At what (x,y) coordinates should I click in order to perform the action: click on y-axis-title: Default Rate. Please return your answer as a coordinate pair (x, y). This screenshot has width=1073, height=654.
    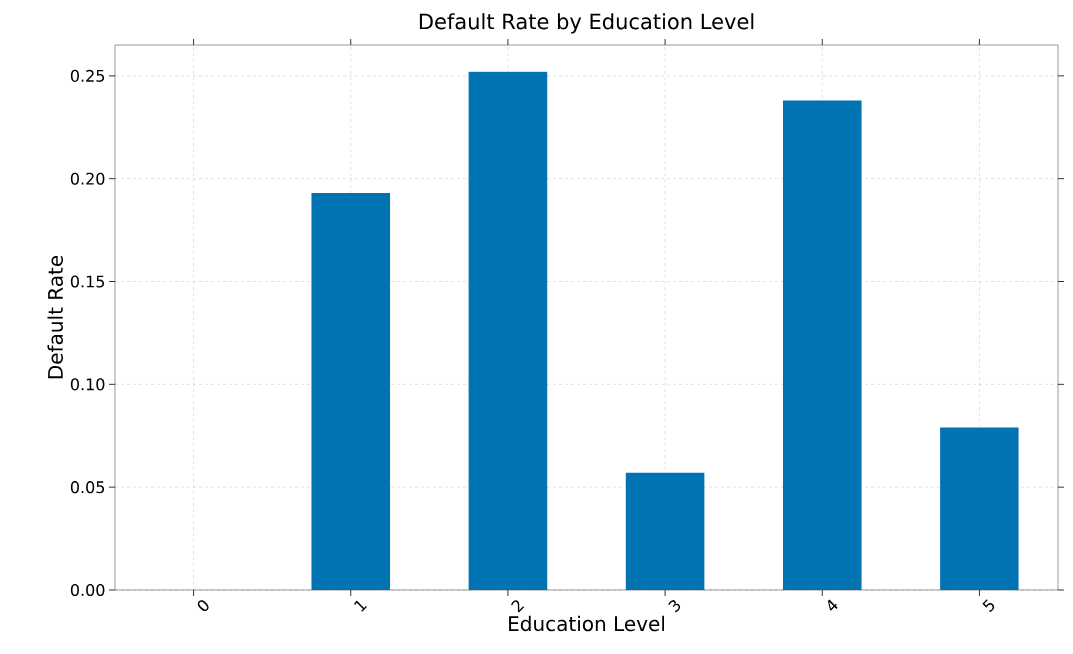
    Looking at the image, I should click on (55, 317).